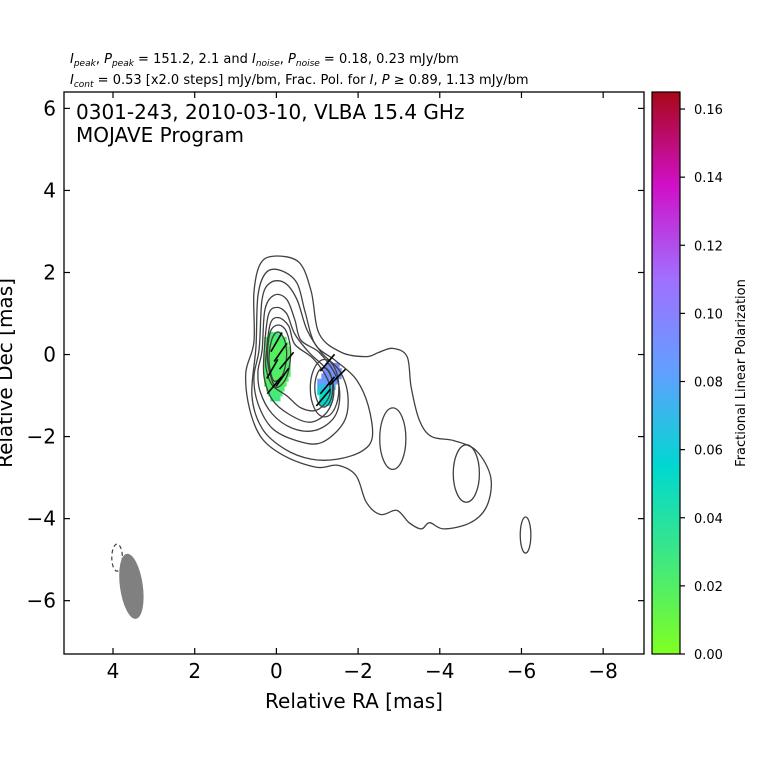 The width and height of the screenshot is (760, 760). I want to click on colorbar-tick-label: 0.06, so click(708, 451).